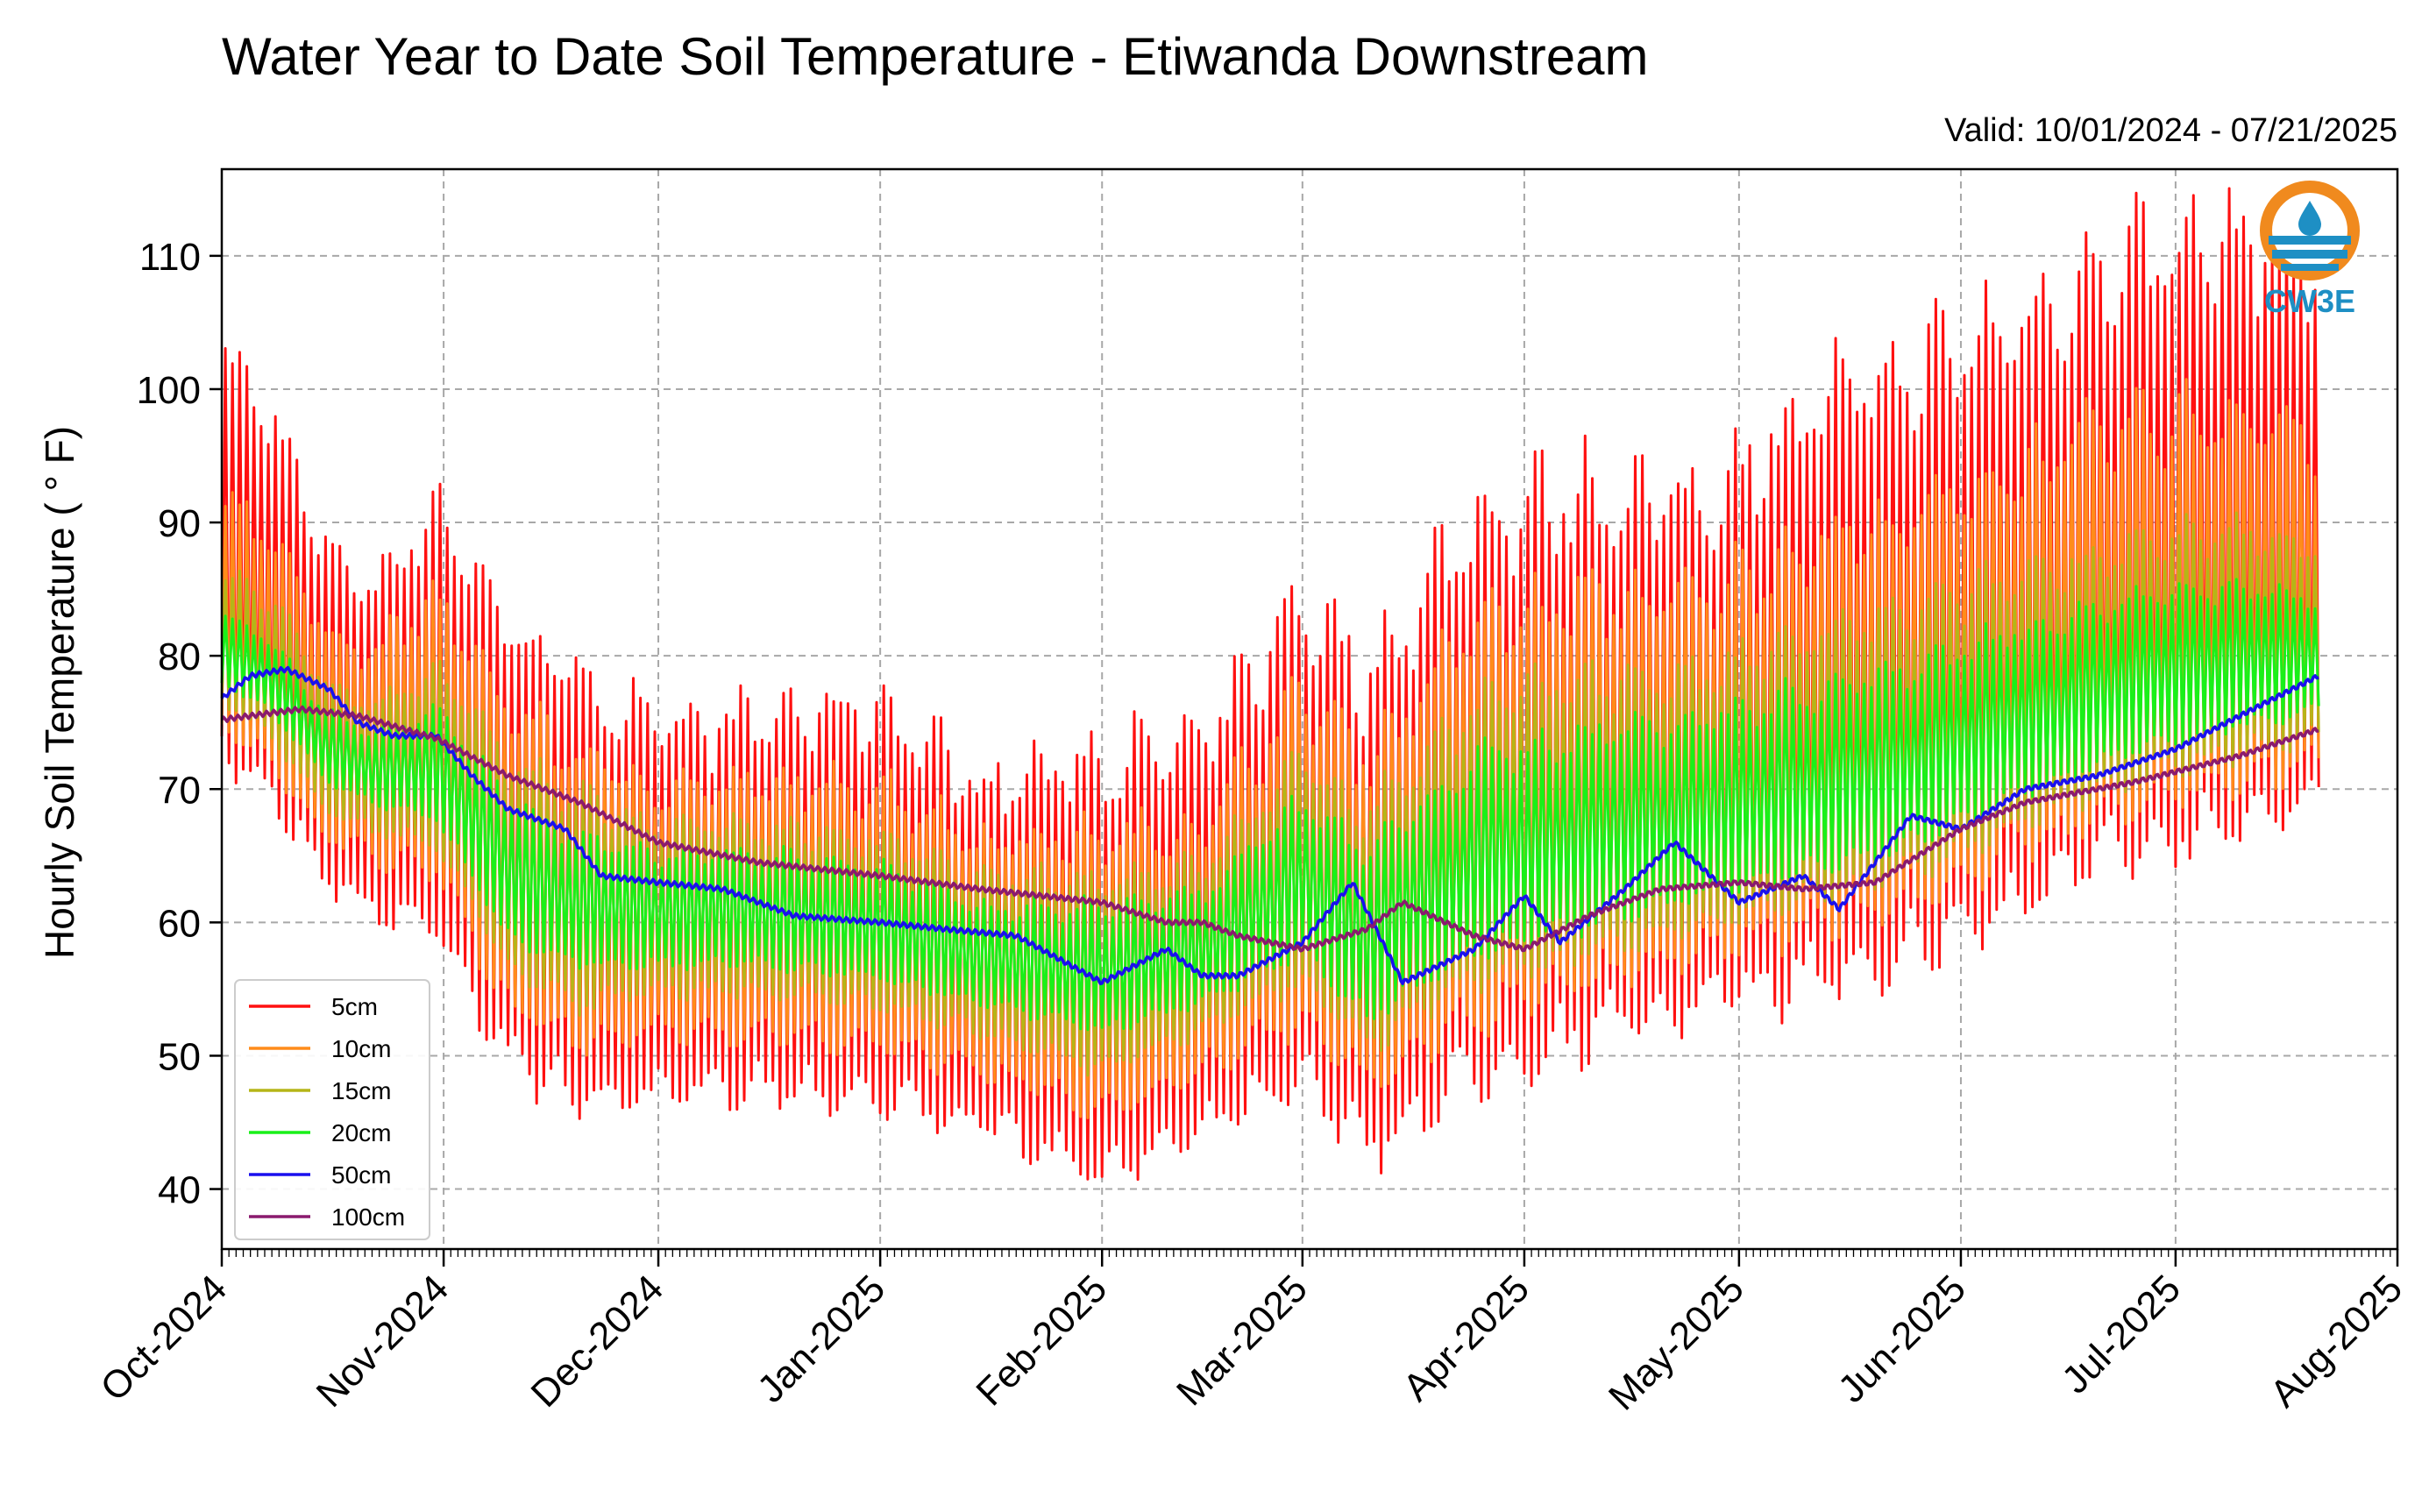 The image size is (2429, 1512). What do you see at coordinates (180, 790) in the screenshot?
I see `y-tick-label: 70` at bounding box center [180, 790].